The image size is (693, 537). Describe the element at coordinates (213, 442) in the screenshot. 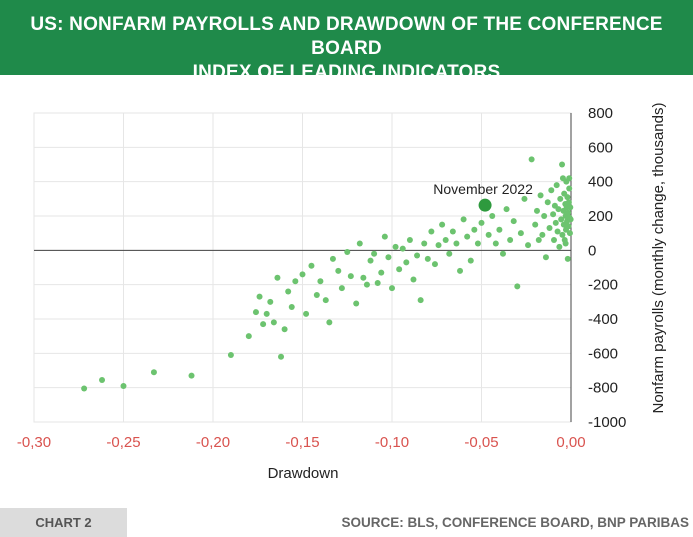

I see `x-tick-label: -0,20` at that location.